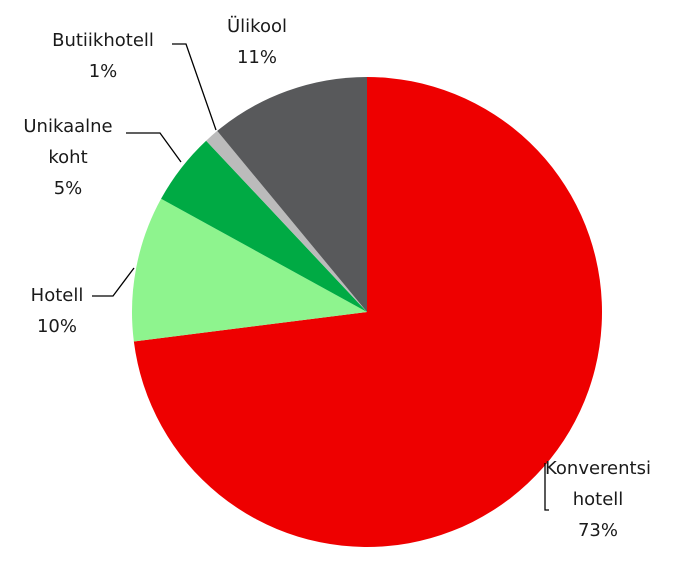  Describe the element at coordinates (67, 142) in the screenshot. I see `category-label: Unikaalne koht` at that location.